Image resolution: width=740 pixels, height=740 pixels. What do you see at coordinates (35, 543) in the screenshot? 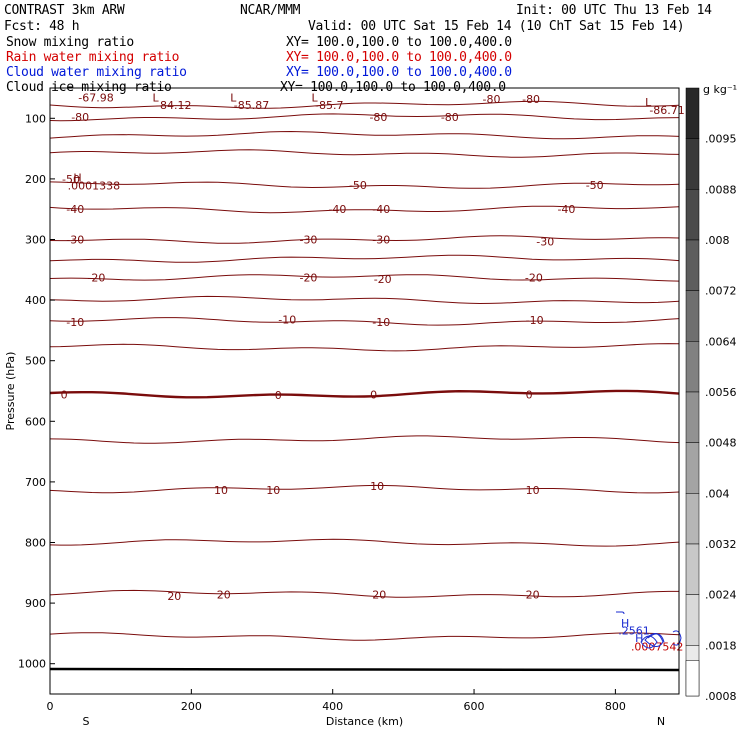
I see `y-tick-label: 800` at bounding box center [35, 543].